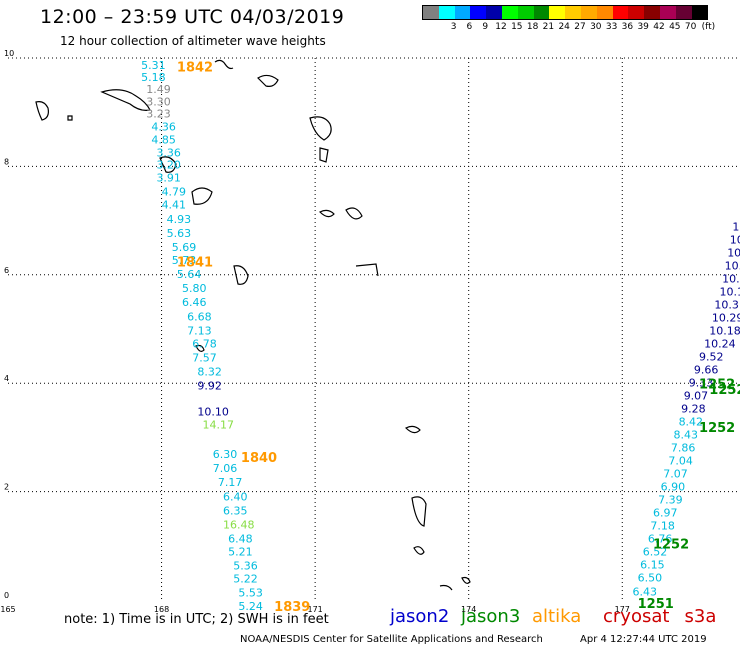  What do you see at coordinates (564, 27) in the screenshot?
I see `colorbar-tick-label: 24` at bounding box center [564, 27].